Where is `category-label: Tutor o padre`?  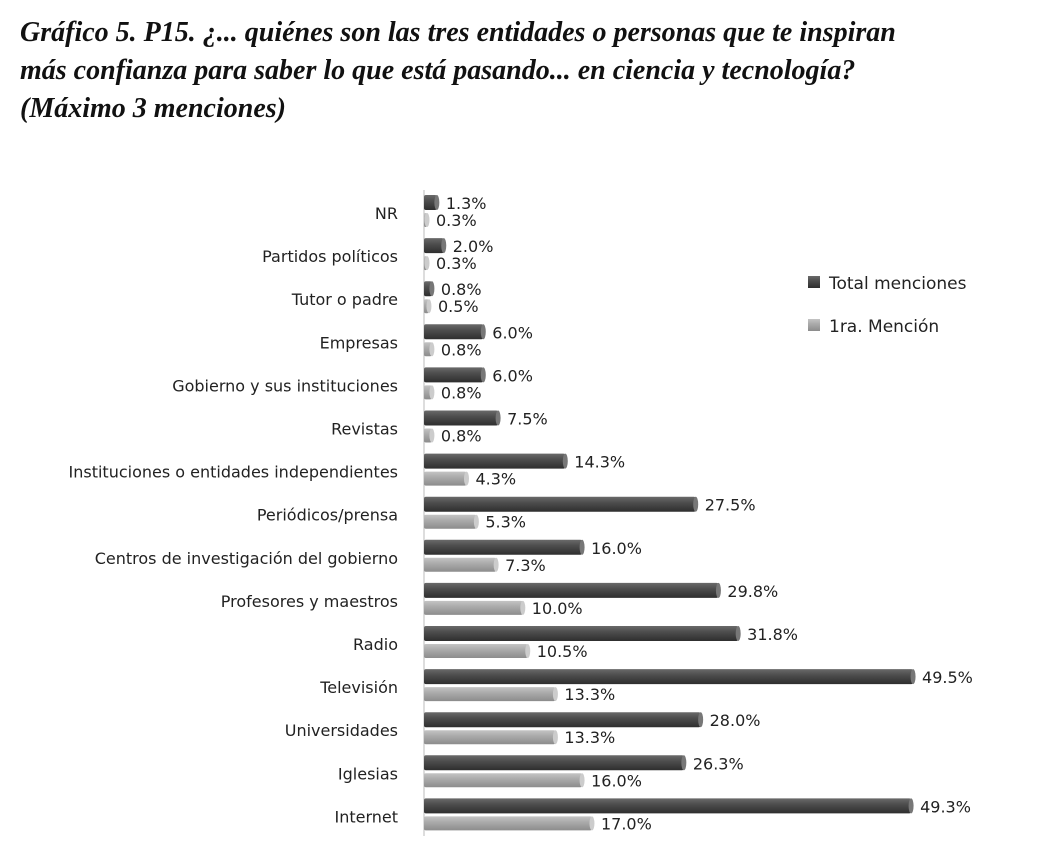
category-label: Tutor o padre is located at coordinates (344, 299).